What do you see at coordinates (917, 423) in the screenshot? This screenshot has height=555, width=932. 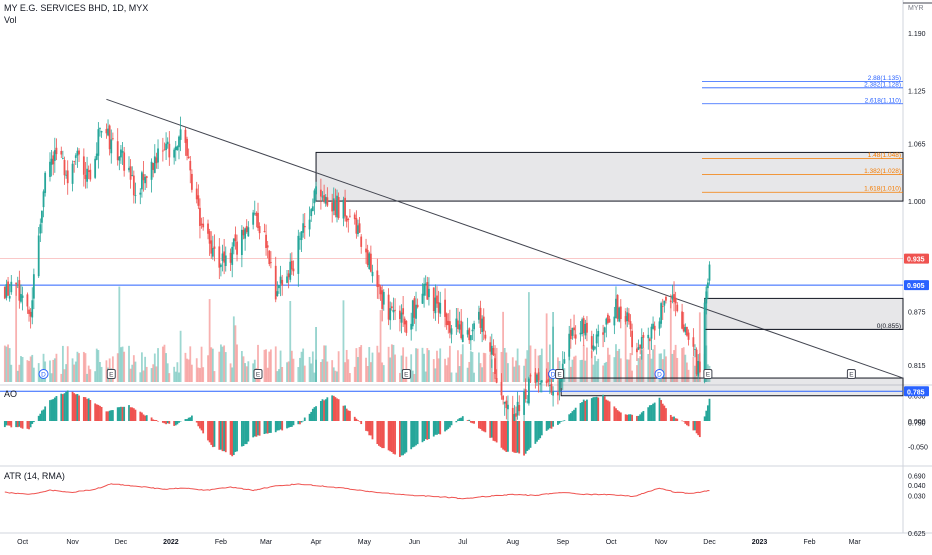 I see `price-tick-label: 0.750` at bounding box center [917, 423].